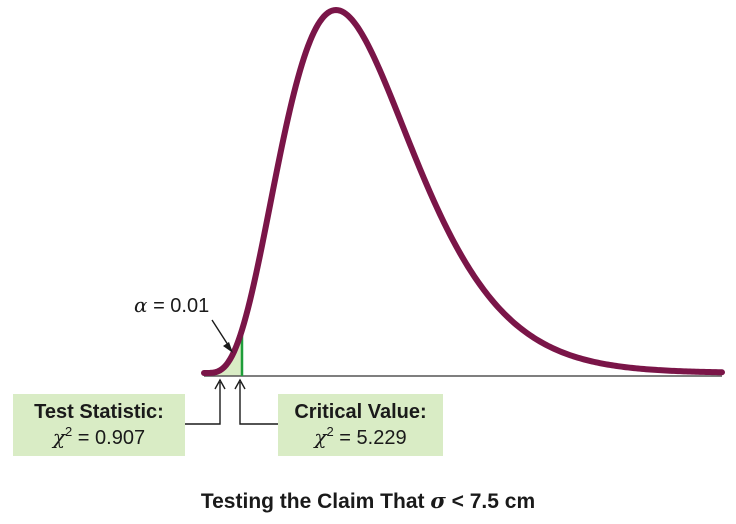 This screenshot has width=736, height=524. I want to click on alpha-value: = 0.01, so click(178, 306).